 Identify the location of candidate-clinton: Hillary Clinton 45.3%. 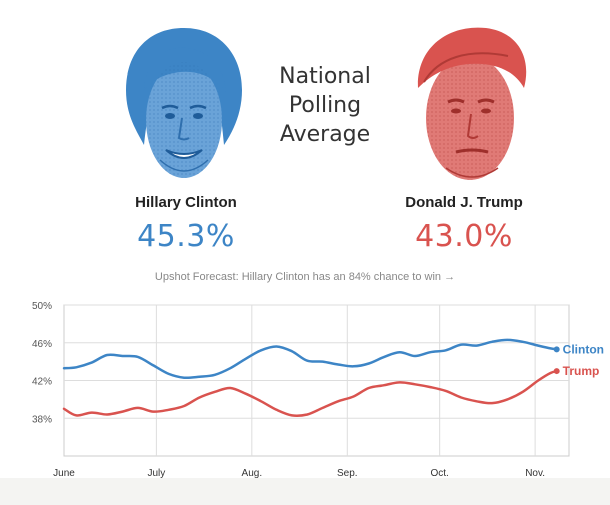
(186, 224).